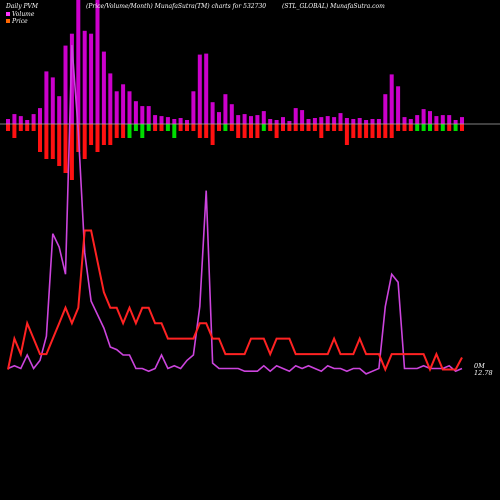 The image size is (500, 500). Describe the element at coordinates (19, 21) in the screenshot. I see `price-legend-label: Price` at that location.